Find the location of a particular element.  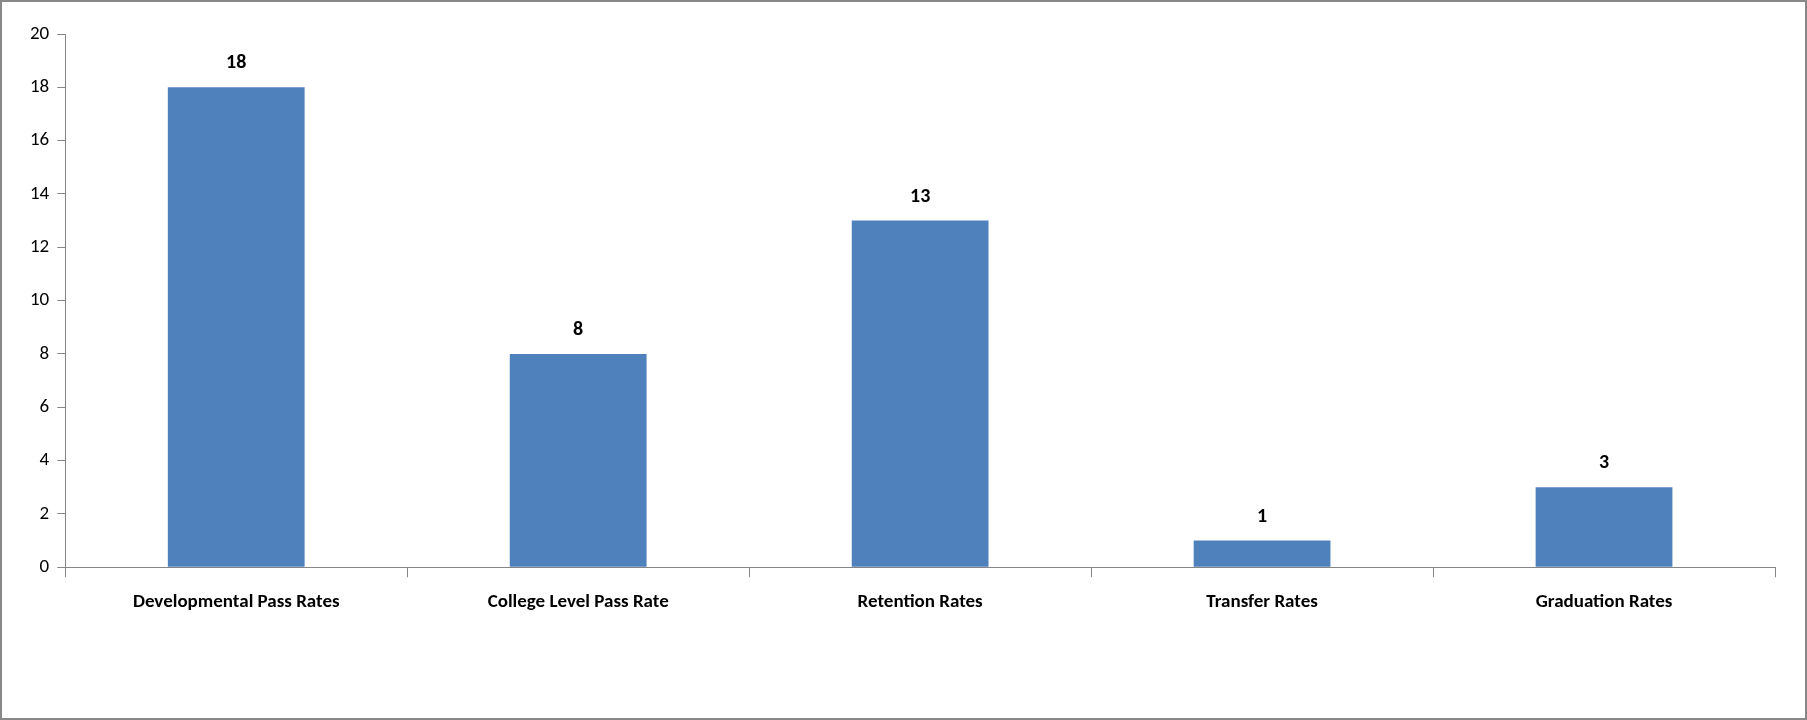

y-tick-label: 6 is located at coordinates (44, 405).